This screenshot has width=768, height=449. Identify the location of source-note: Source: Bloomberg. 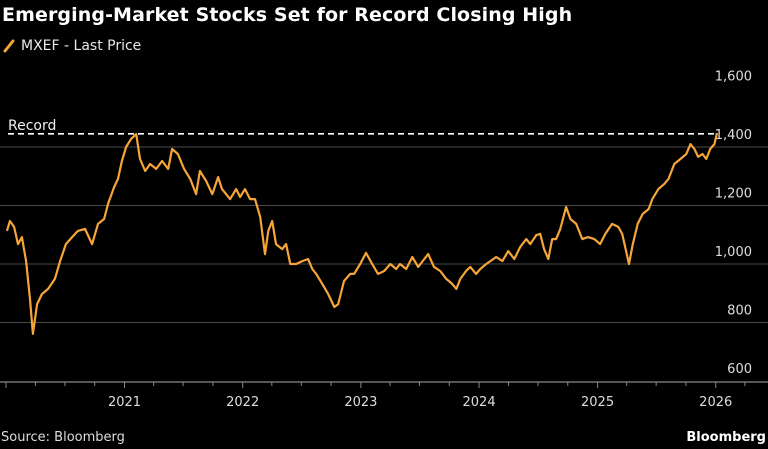
(63, 437).